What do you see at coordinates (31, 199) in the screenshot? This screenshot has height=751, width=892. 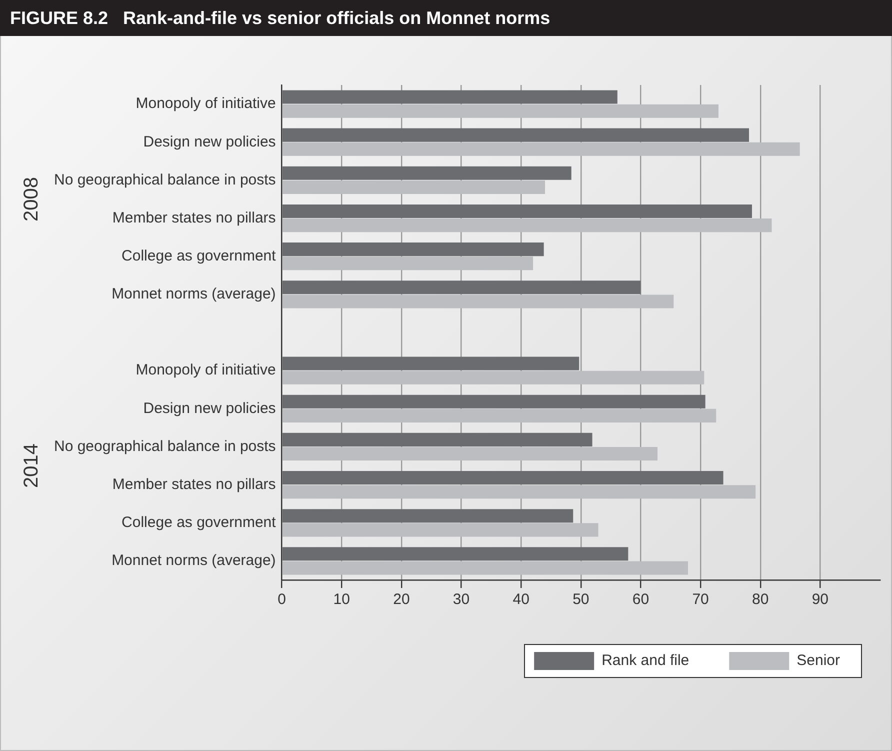 I see `text: 2008` at bounding box center [31, 199].